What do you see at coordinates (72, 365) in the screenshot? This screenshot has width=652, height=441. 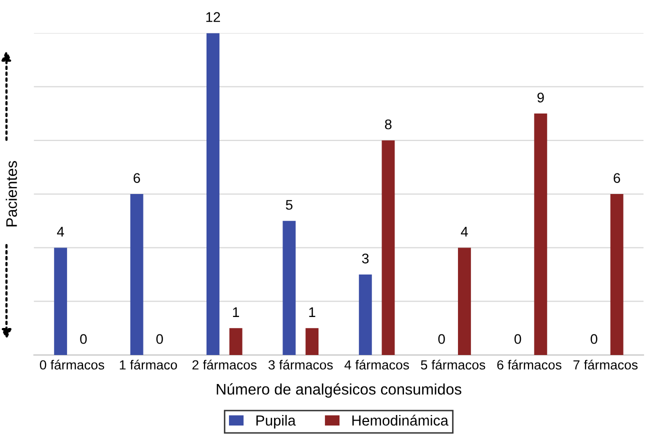 I see `x-tick-label: 0 fármacos` at bounding box center [72, 365].